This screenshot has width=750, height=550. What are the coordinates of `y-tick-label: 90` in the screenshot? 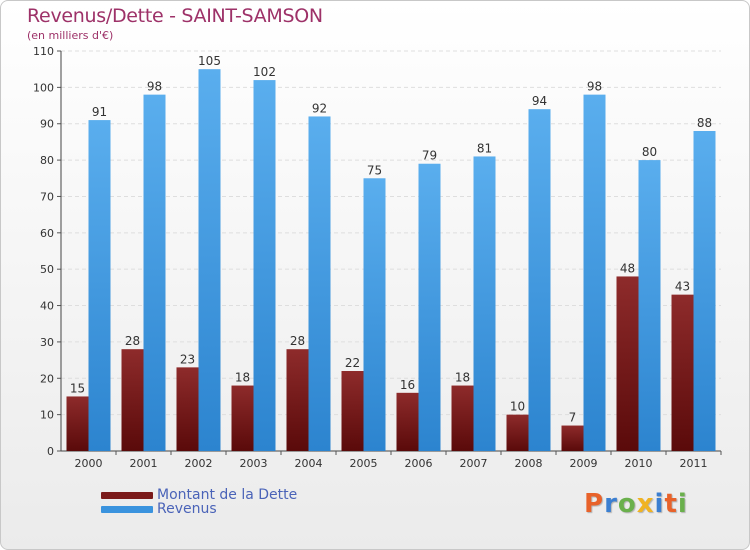 It's located at (47, 124).